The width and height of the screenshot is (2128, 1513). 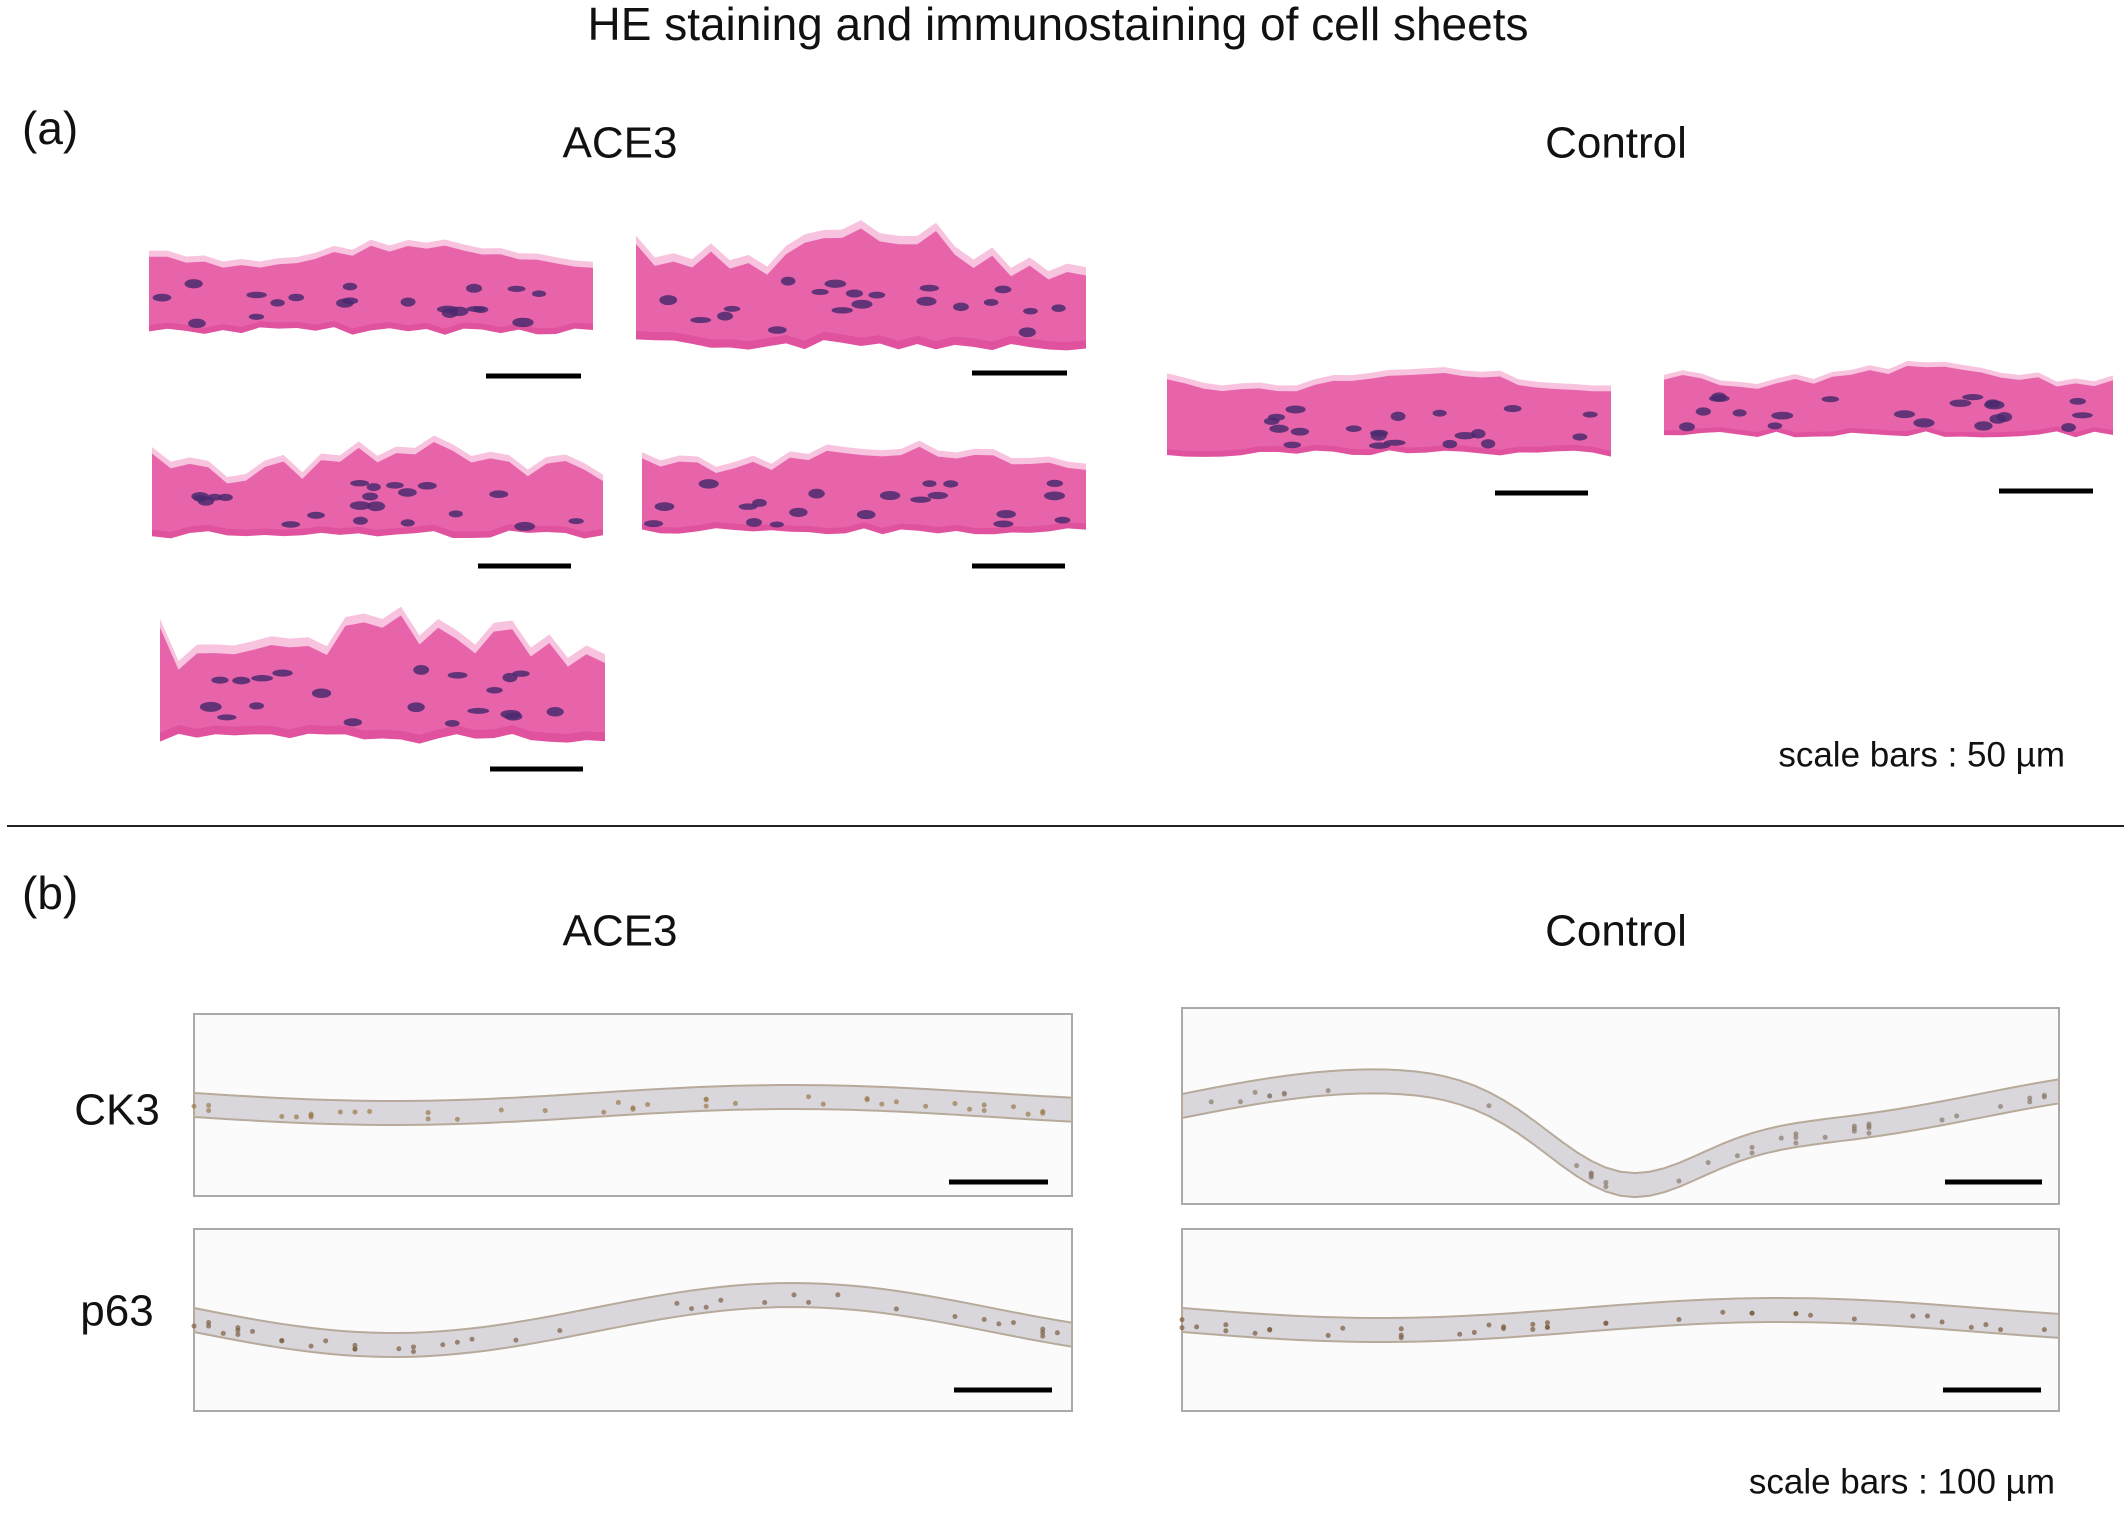 I want to click on tissue-light, so click(x=371, y=284).